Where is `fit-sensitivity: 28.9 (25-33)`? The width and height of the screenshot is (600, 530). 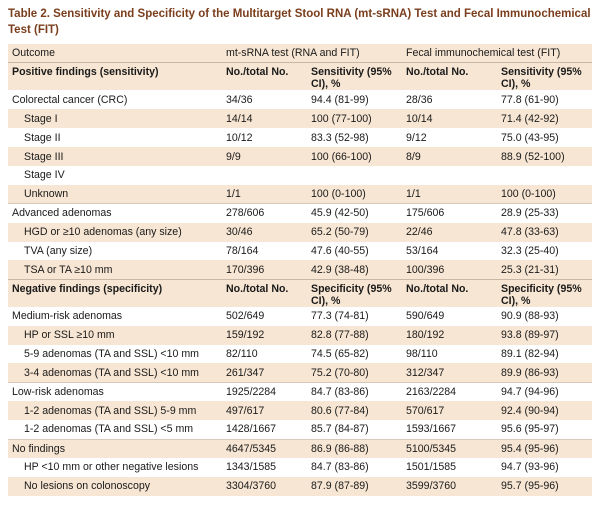 fit-sensitivity: 28.9 (25-33) is located at coordinates (545, 213).